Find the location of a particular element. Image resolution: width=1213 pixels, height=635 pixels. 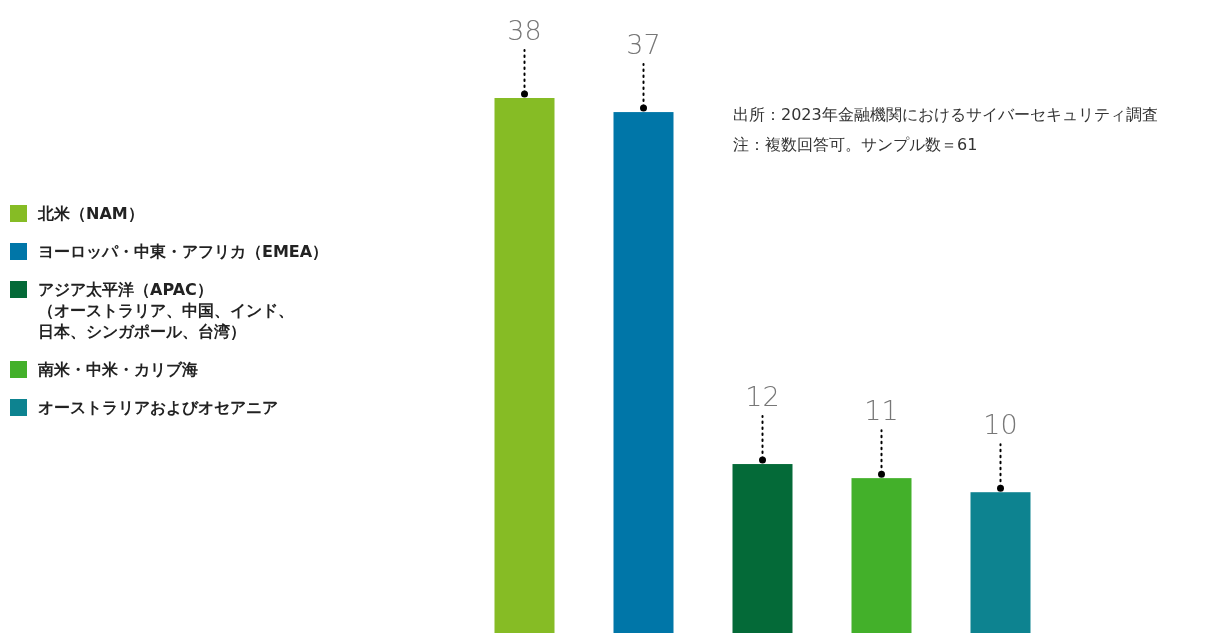

data-label: 38 is located at coordinates (524, 30).